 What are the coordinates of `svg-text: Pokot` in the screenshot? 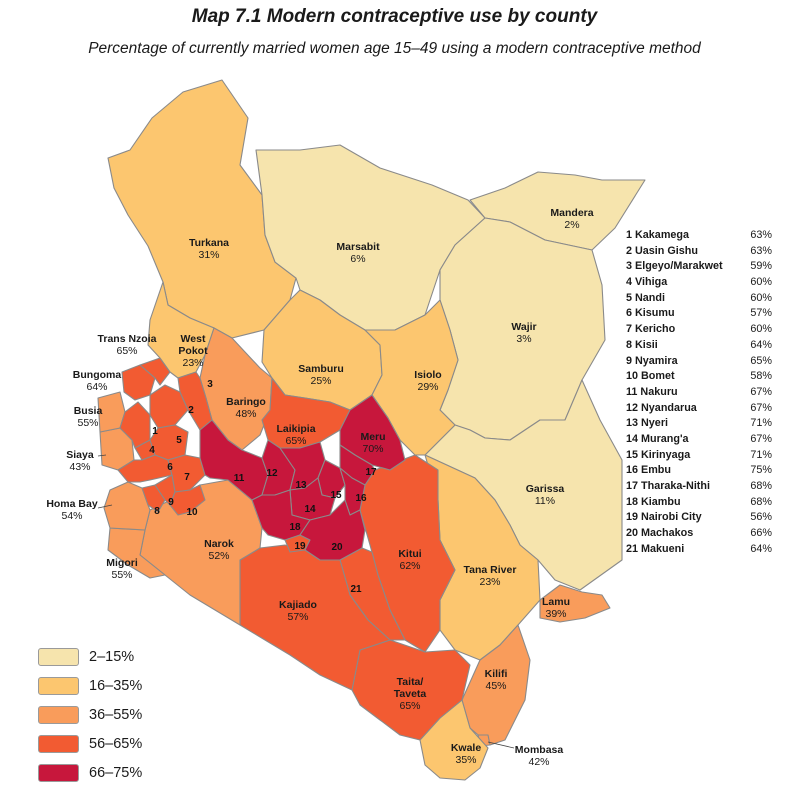 It's located at (193, 351).